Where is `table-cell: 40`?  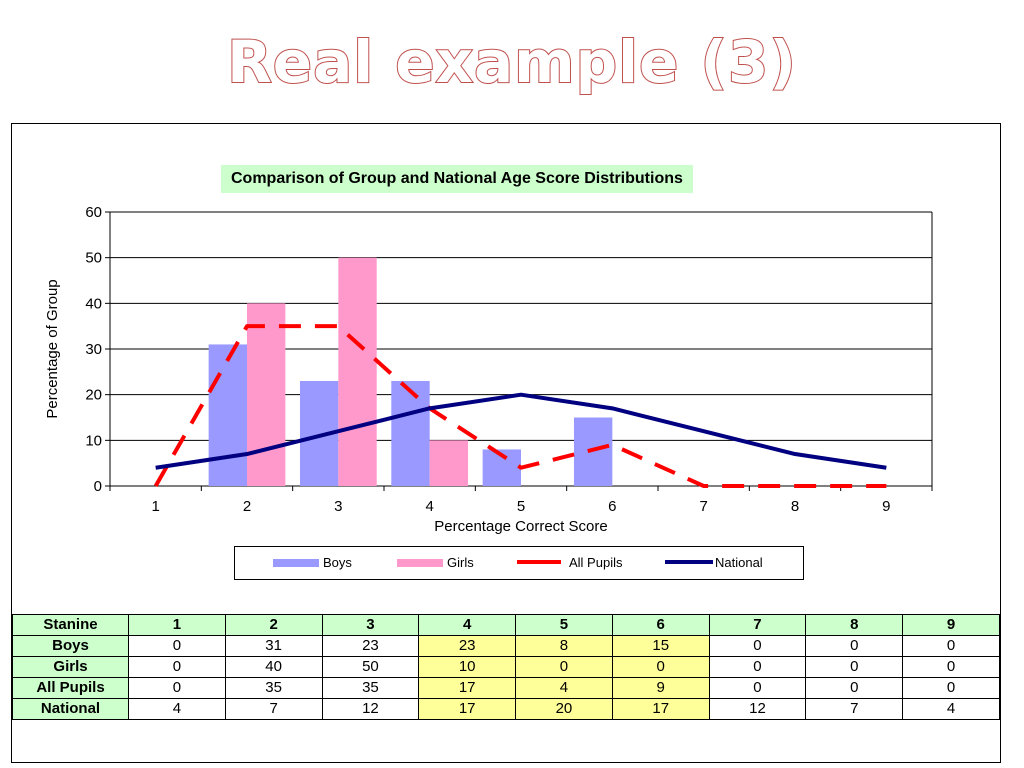 table-cell: 40 is located at coordinates (273, 667).